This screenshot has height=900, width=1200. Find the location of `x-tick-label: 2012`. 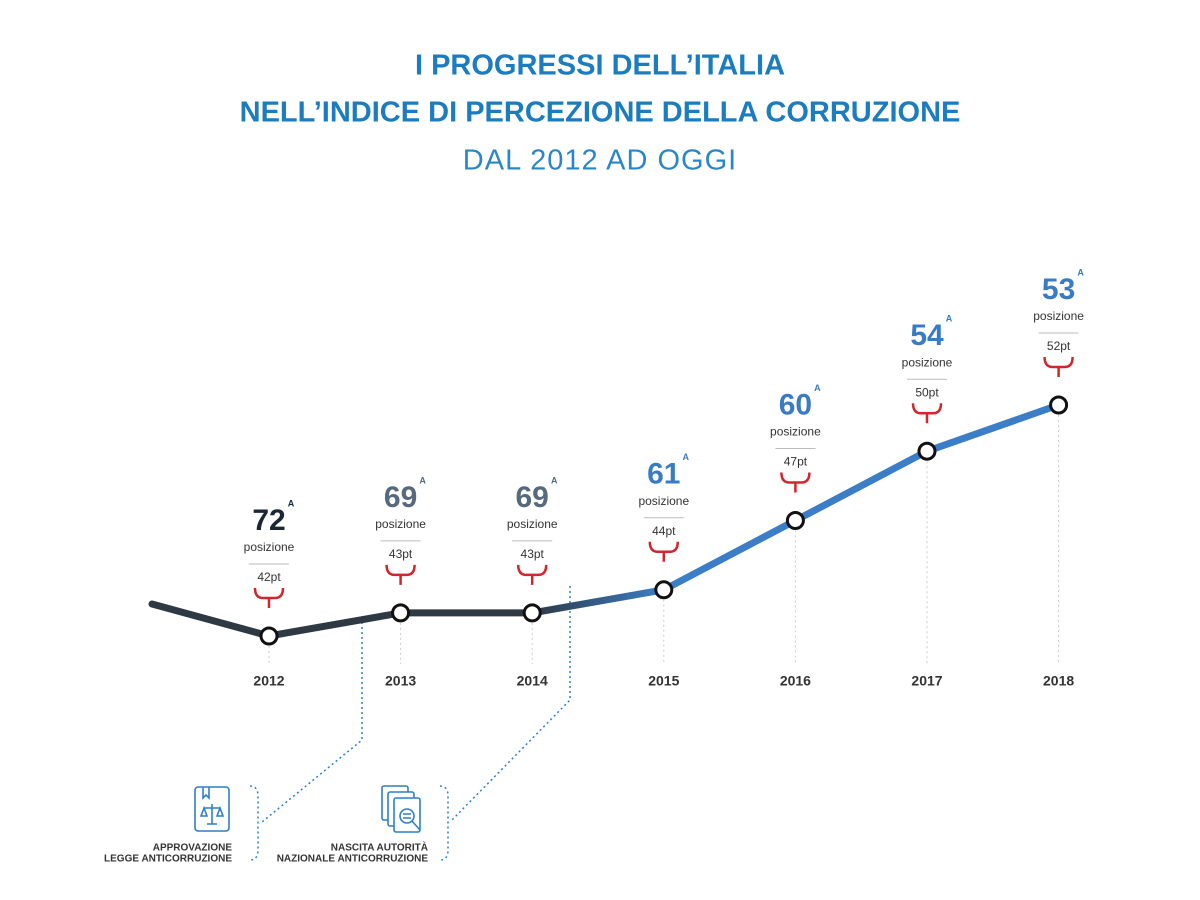

x-tick-label: 2012 is located at coordinates (268, 681).